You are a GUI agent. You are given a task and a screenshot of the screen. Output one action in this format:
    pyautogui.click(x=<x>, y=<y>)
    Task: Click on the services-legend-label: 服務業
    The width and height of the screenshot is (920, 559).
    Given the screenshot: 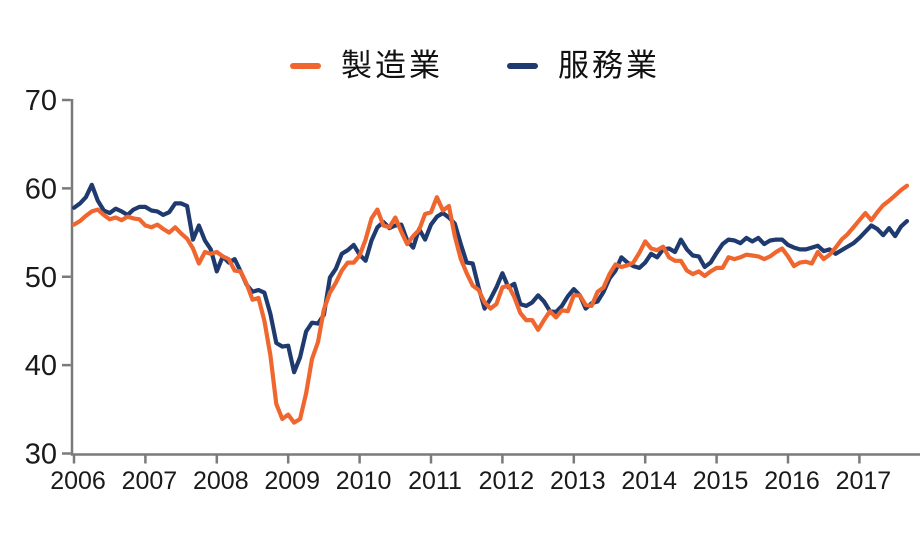 What is the action you would take?
    pyautogui.click(x=609, y=65)
    